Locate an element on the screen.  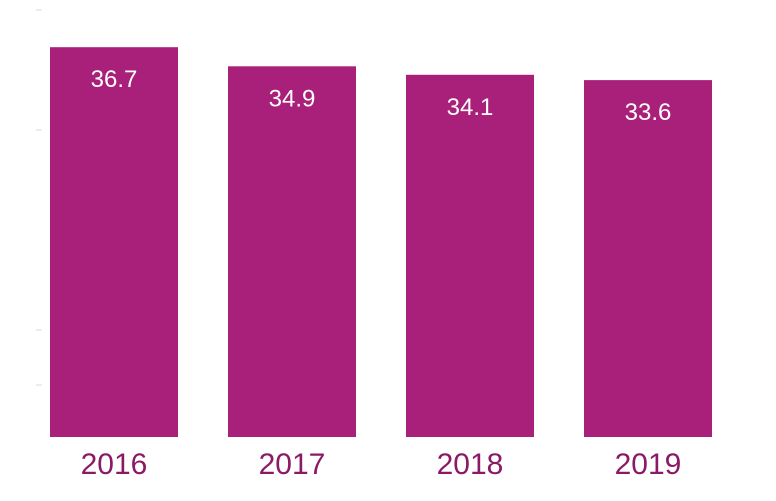
bar-2018 is located at coordinates (470, 255).